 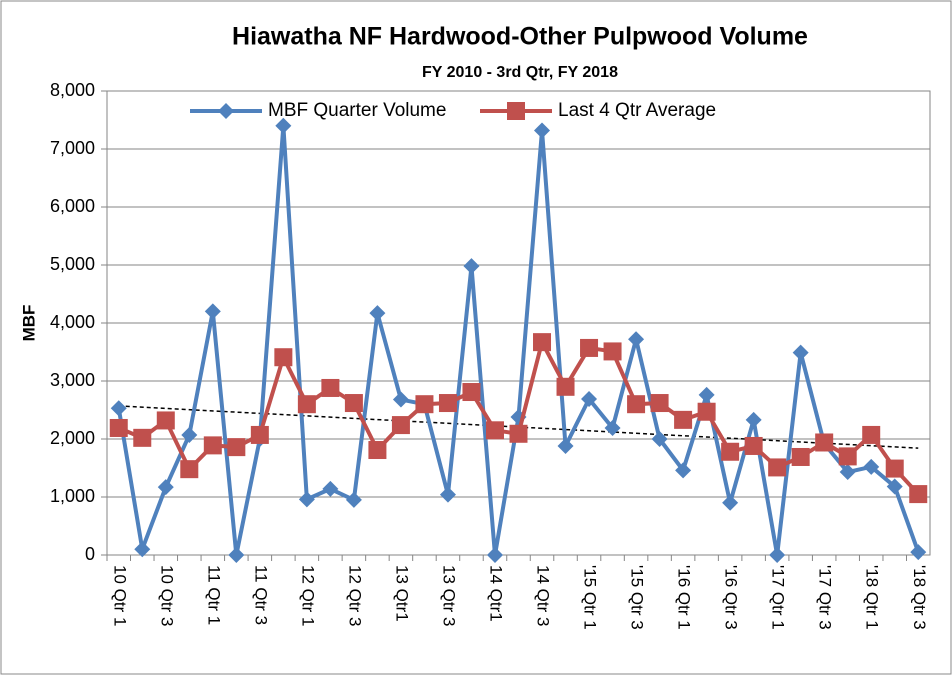 What do you see at coordinates (731, 597) in the screenshot?
I see `x-tick-label: '16 Qtr 3` at bounding box center [731, 597].